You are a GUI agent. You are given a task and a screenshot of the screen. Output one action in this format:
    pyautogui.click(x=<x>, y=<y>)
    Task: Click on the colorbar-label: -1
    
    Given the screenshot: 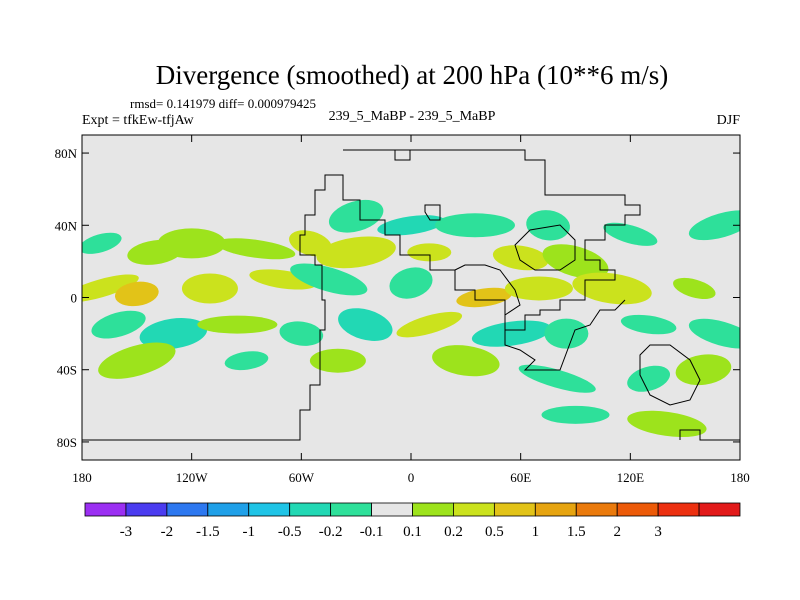 What is the action you would take?
    pyautogui.click(x=249, y=532)
    